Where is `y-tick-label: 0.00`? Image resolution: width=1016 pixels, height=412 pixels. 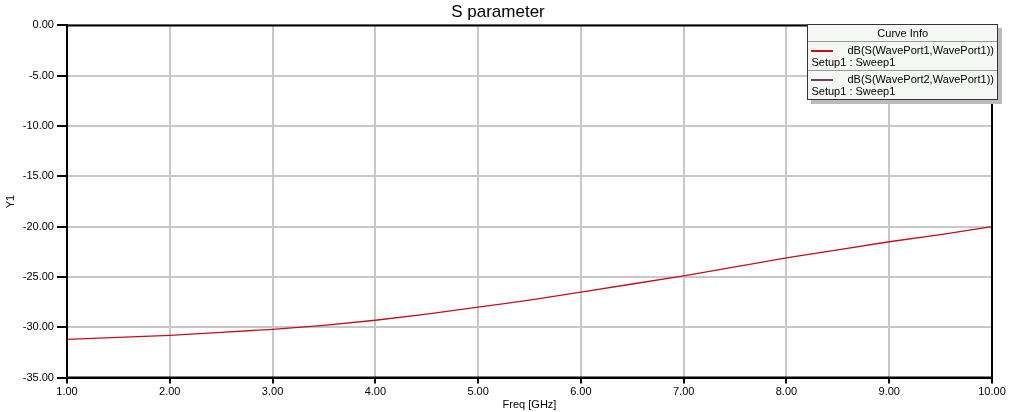 y-tick-label: 0.00 is located at coordinates (43, 24).